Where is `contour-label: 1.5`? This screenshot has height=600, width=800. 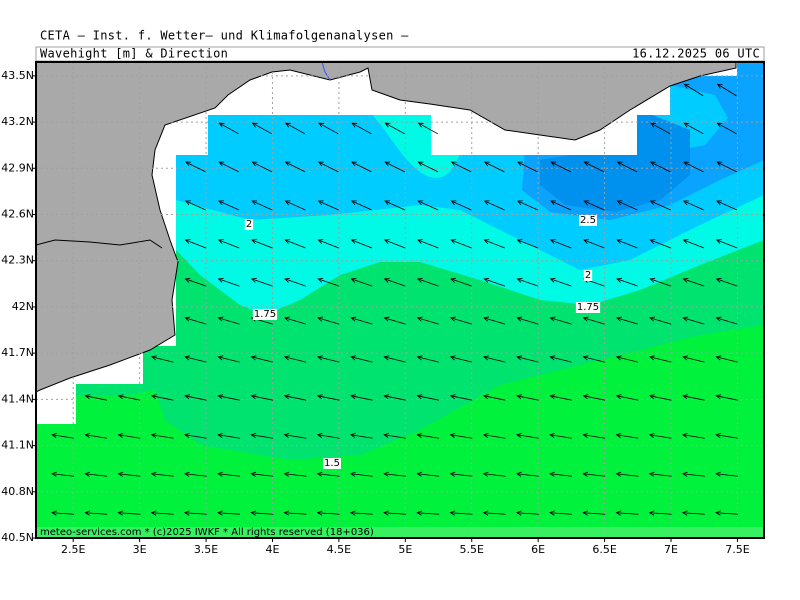
contour-label: 1.5 is located at coordinates (332, 463).